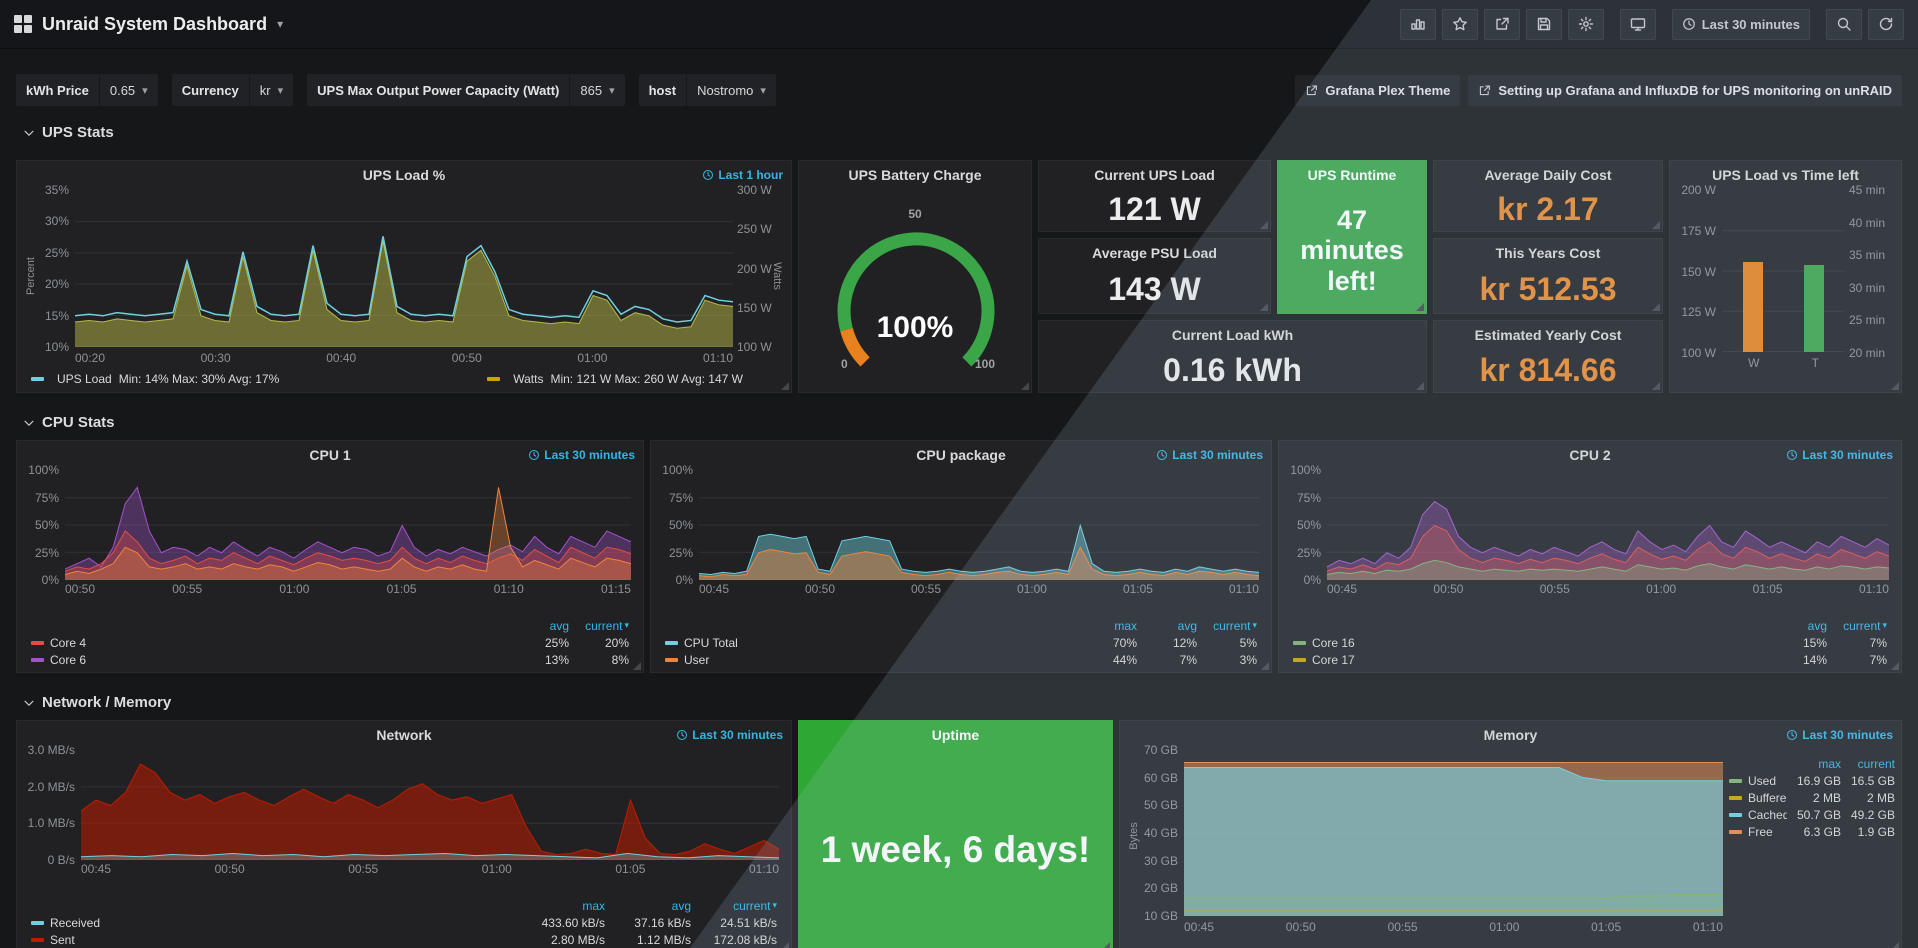 This screenshot has height=948, width=1918. Describe the element at coordinates (68, 422) in the screenshot. I see `section-cpu-stats: CPU Stats` at that location.